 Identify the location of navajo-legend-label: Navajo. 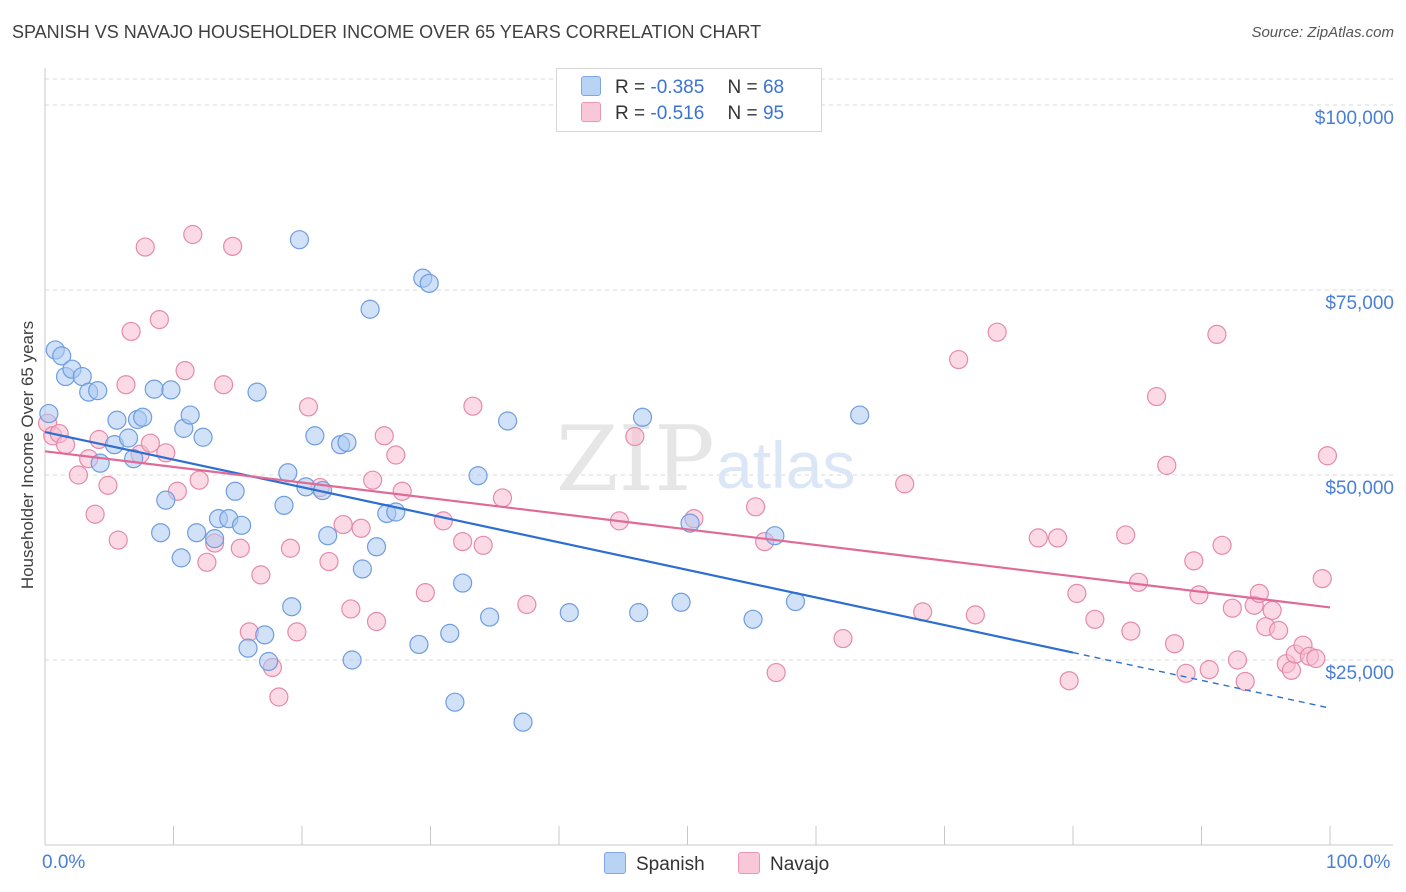
(800, 864).